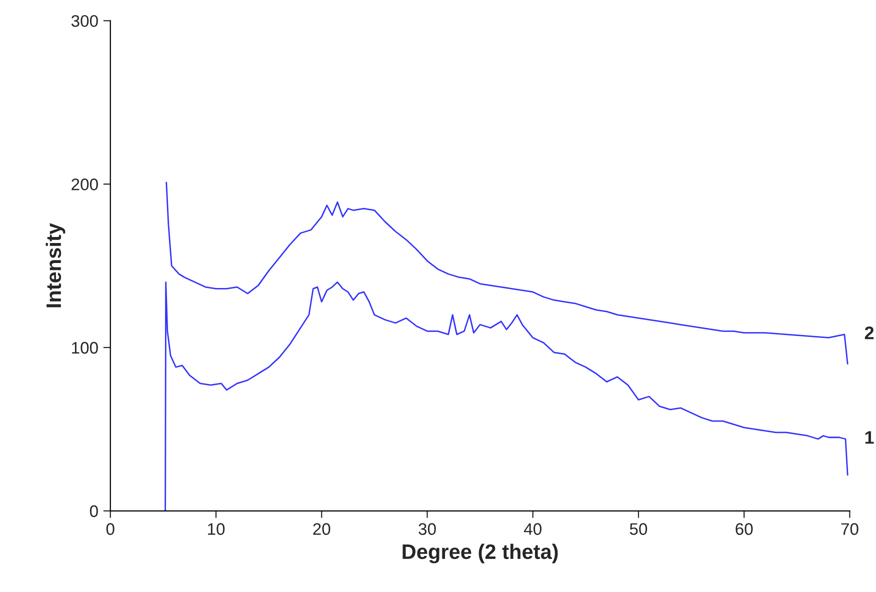 The height and width of the screenshot is (592, 876). I want to click on x-tick-label: 50, so click(639, 529).